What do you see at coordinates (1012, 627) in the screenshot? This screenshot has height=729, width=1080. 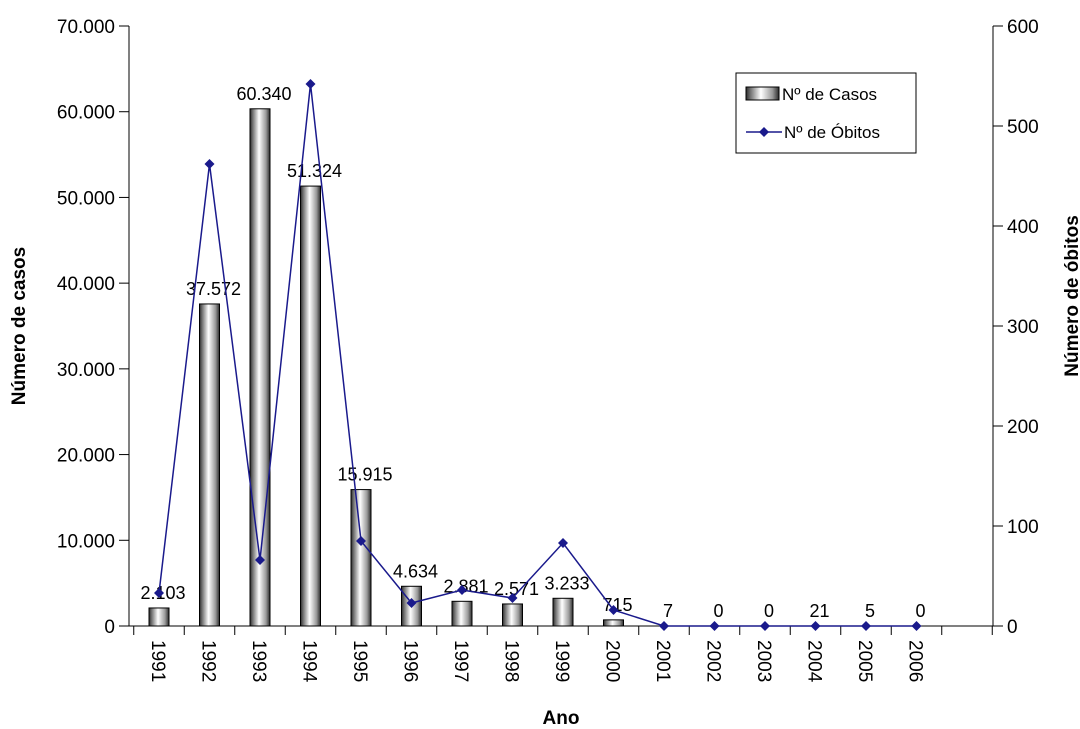 I see `right-tick-label: 0` at bounding box center [1012, 627].